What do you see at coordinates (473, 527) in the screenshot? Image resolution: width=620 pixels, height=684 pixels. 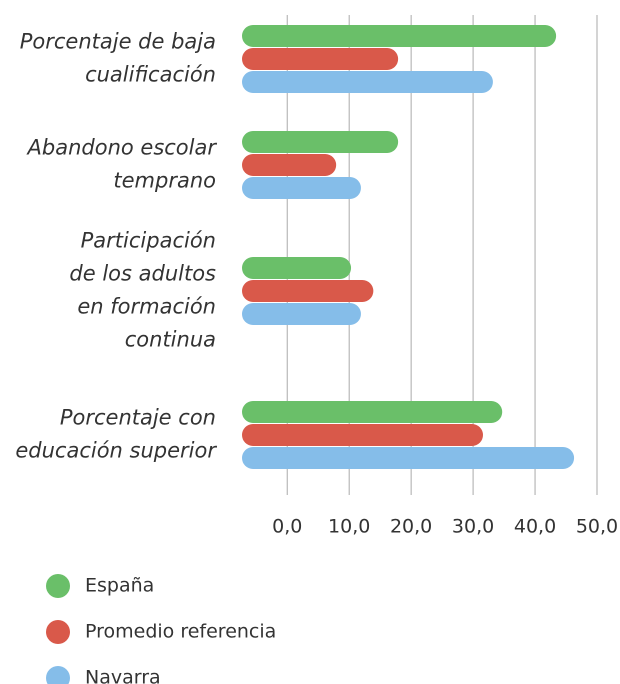 I see `x-tick-label: 30,0` at bounding box center [473, 527].